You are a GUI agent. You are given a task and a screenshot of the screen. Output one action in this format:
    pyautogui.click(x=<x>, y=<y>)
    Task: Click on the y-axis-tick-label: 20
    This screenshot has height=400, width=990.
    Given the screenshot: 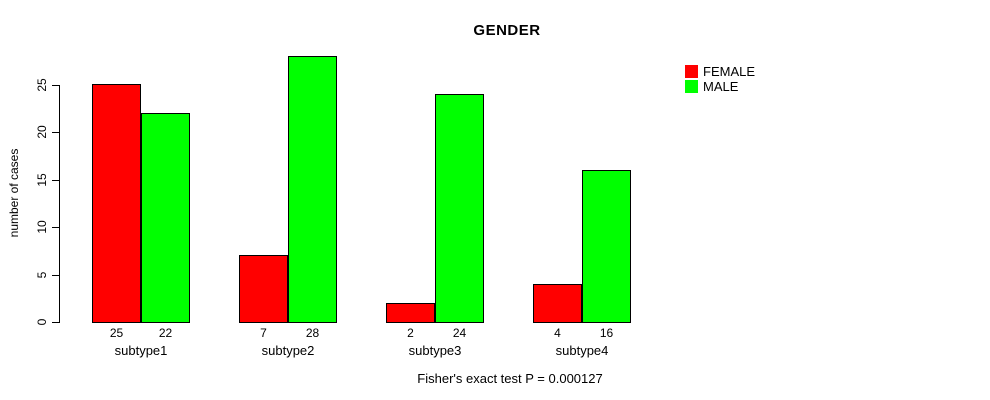 What is the action you would take?
    pyautogui.click(x=42, y=132)
    